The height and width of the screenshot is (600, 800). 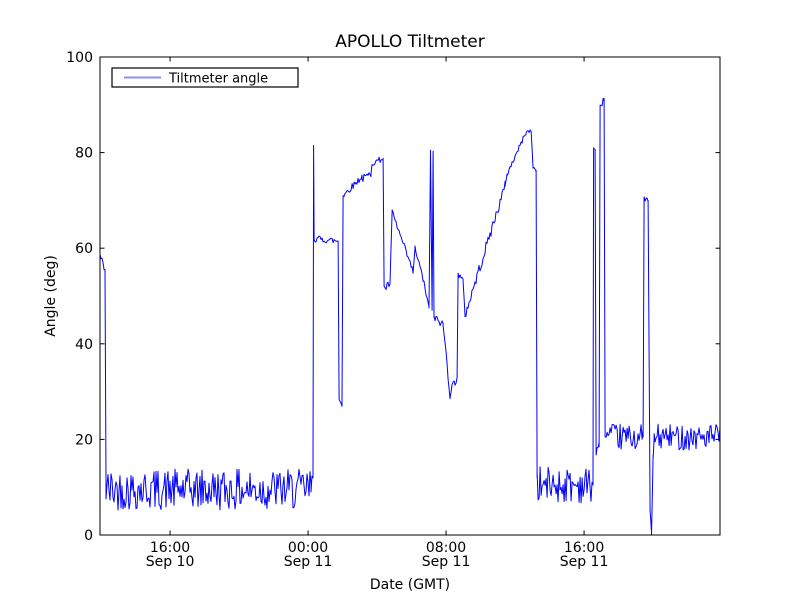 What do you see at coordinates (218, 79) in the screenshot?
I see `legend-label: Tiltmeter angle` at bounding box center [218, 79].